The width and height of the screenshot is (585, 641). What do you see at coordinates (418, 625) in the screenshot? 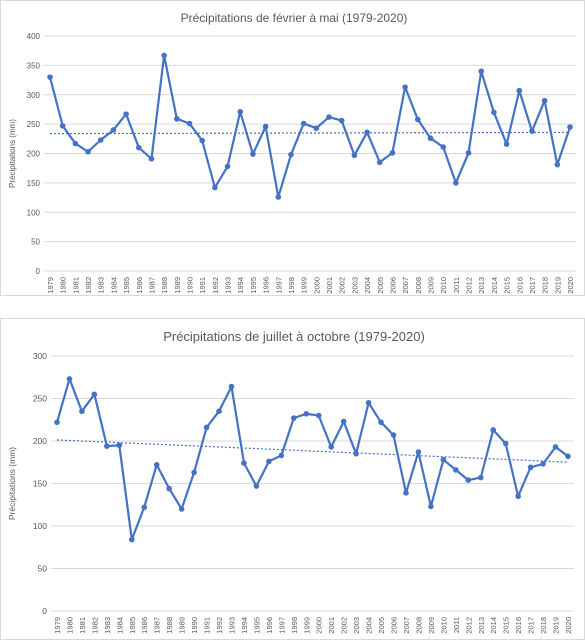
I see `x-tick-label: 2008` at bounding box center [418, 625].